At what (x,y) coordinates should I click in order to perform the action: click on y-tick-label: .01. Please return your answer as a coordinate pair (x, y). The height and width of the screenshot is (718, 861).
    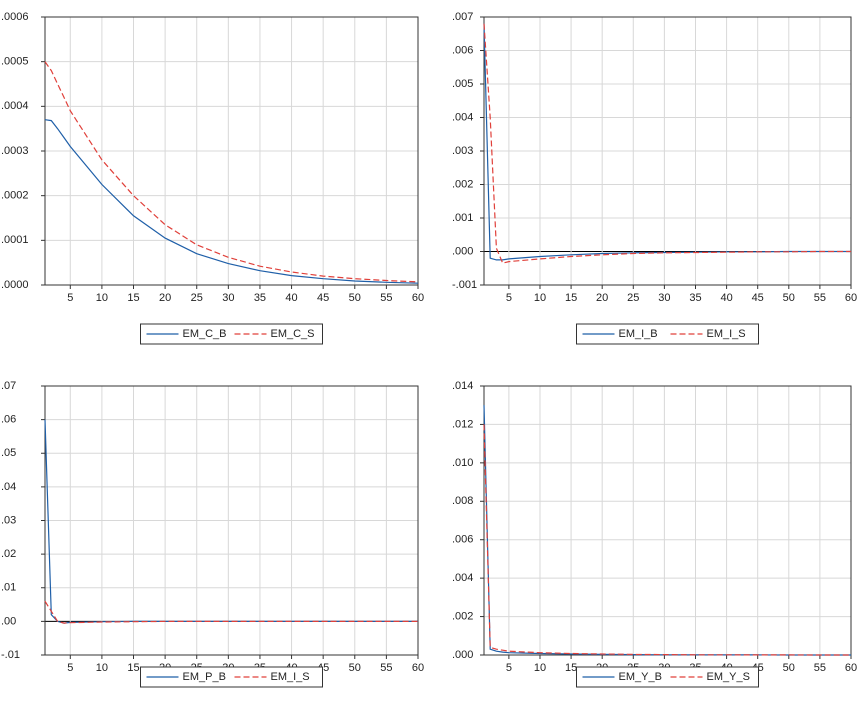
    Looking at the image, I should click on (8, 588).